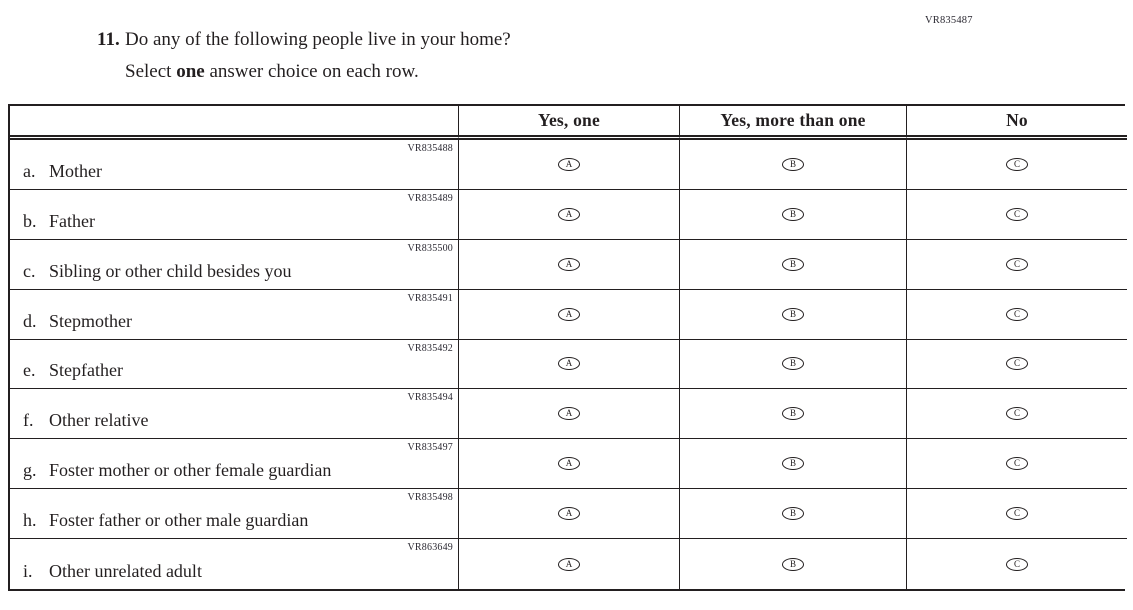 The image size is (1133, 610). I want to click on row-label: g. Foster mother or other female guardian, so click(177, 470).